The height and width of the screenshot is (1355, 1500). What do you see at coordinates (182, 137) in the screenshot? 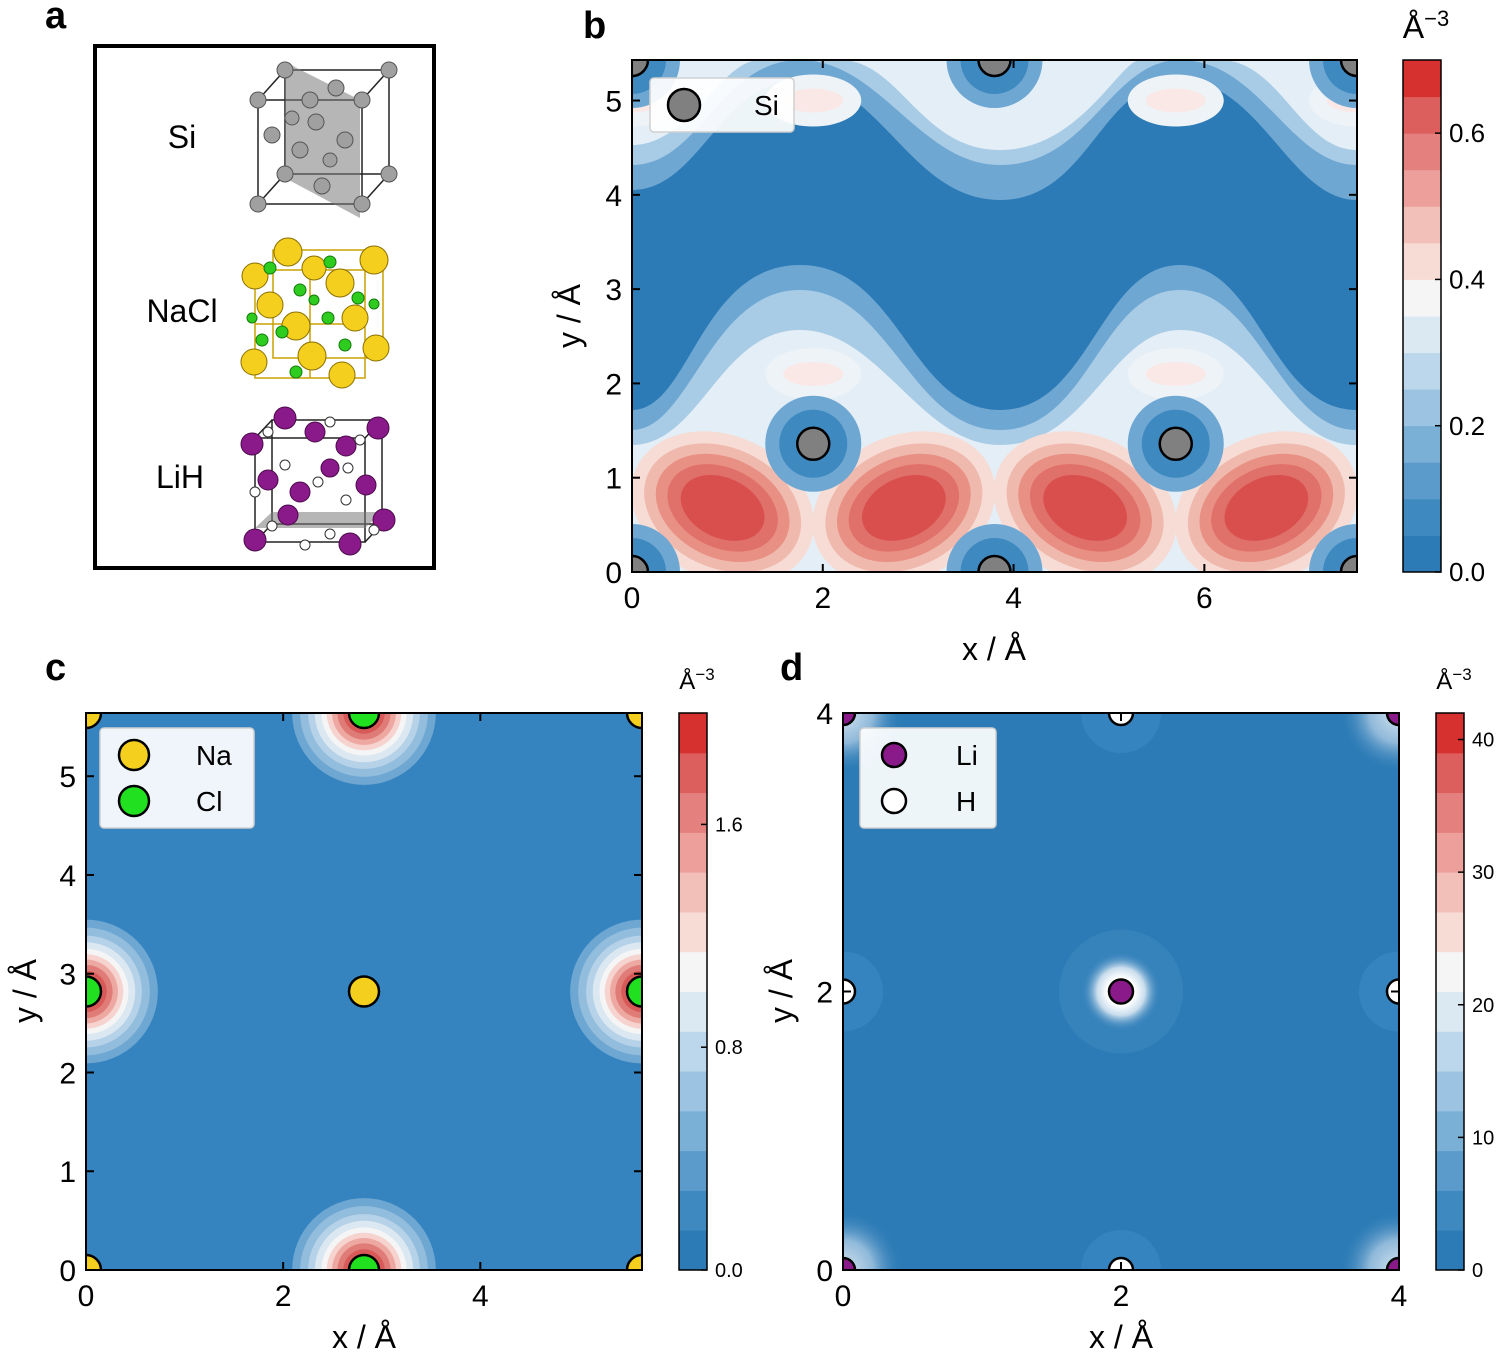
I see `si-label: Si` at bounding box center [182, 137].